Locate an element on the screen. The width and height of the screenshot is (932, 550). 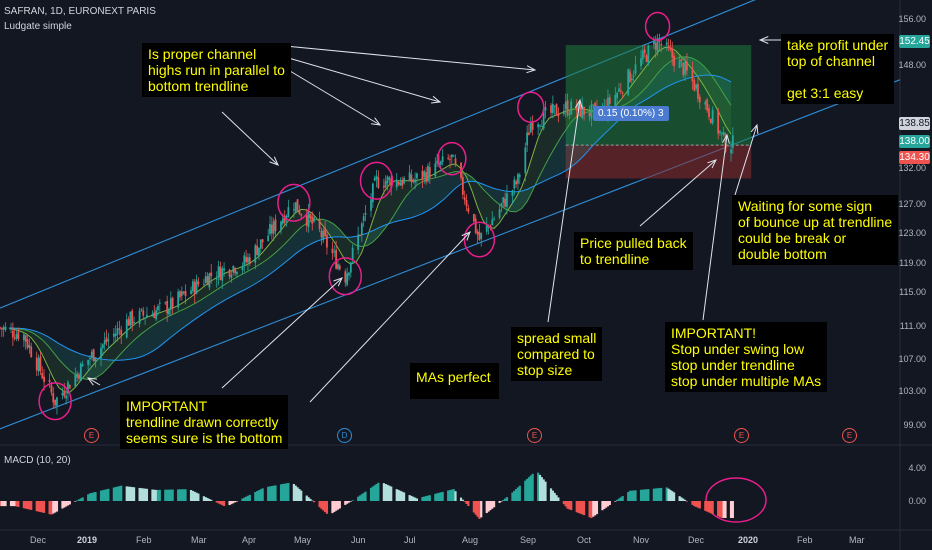
annotation-arrow is located at coordinates (410, 58).